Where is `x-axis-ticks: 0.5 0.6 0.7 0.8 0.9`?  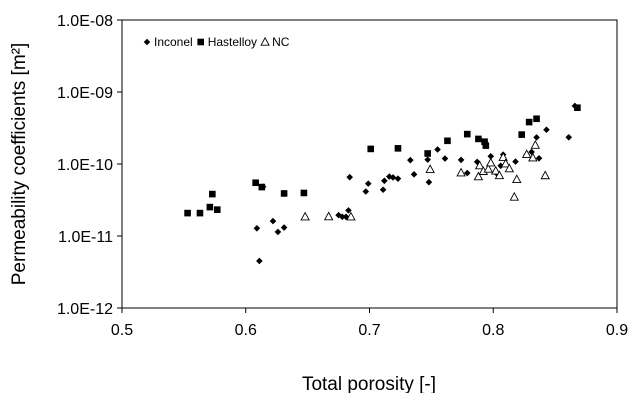
x-axis-ticks: 0.5 0.6 0.7 0.8 0.9 is located at coordinates (369, 323).